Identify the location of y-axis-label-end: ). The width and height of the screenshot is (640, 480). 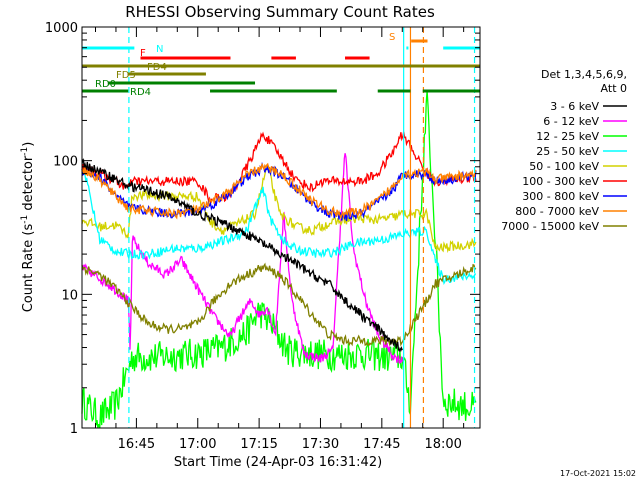
(28, 144).